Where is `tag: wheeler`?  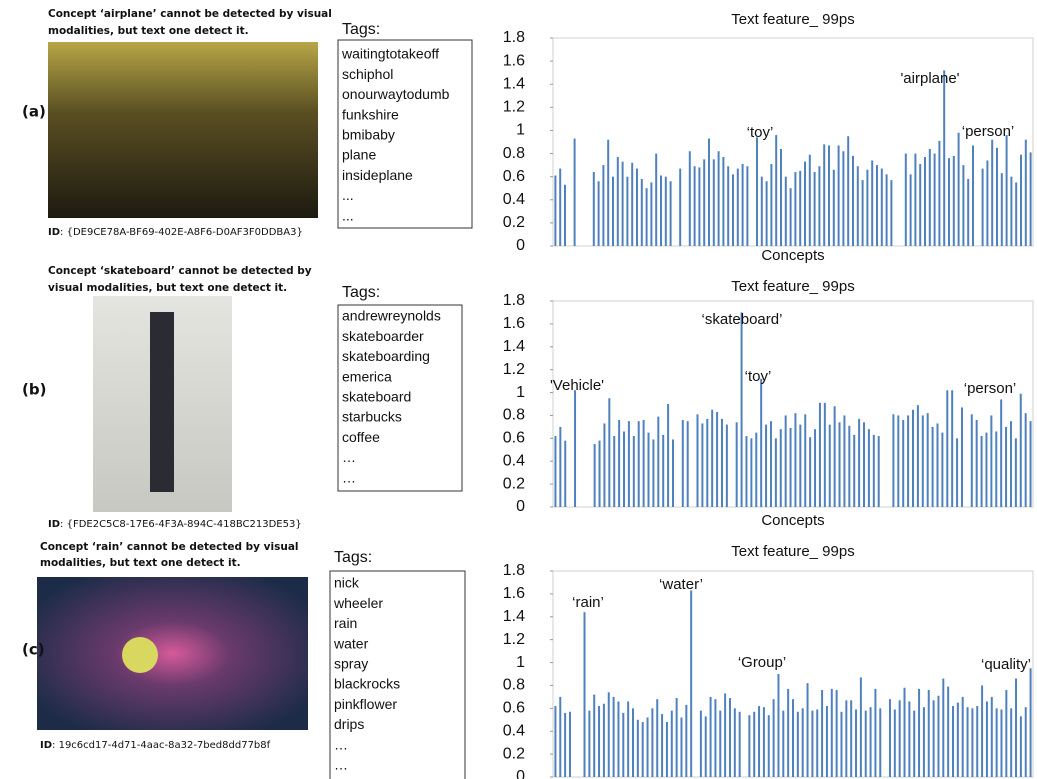
tag: wheeler is located at coordinates (358, 603).